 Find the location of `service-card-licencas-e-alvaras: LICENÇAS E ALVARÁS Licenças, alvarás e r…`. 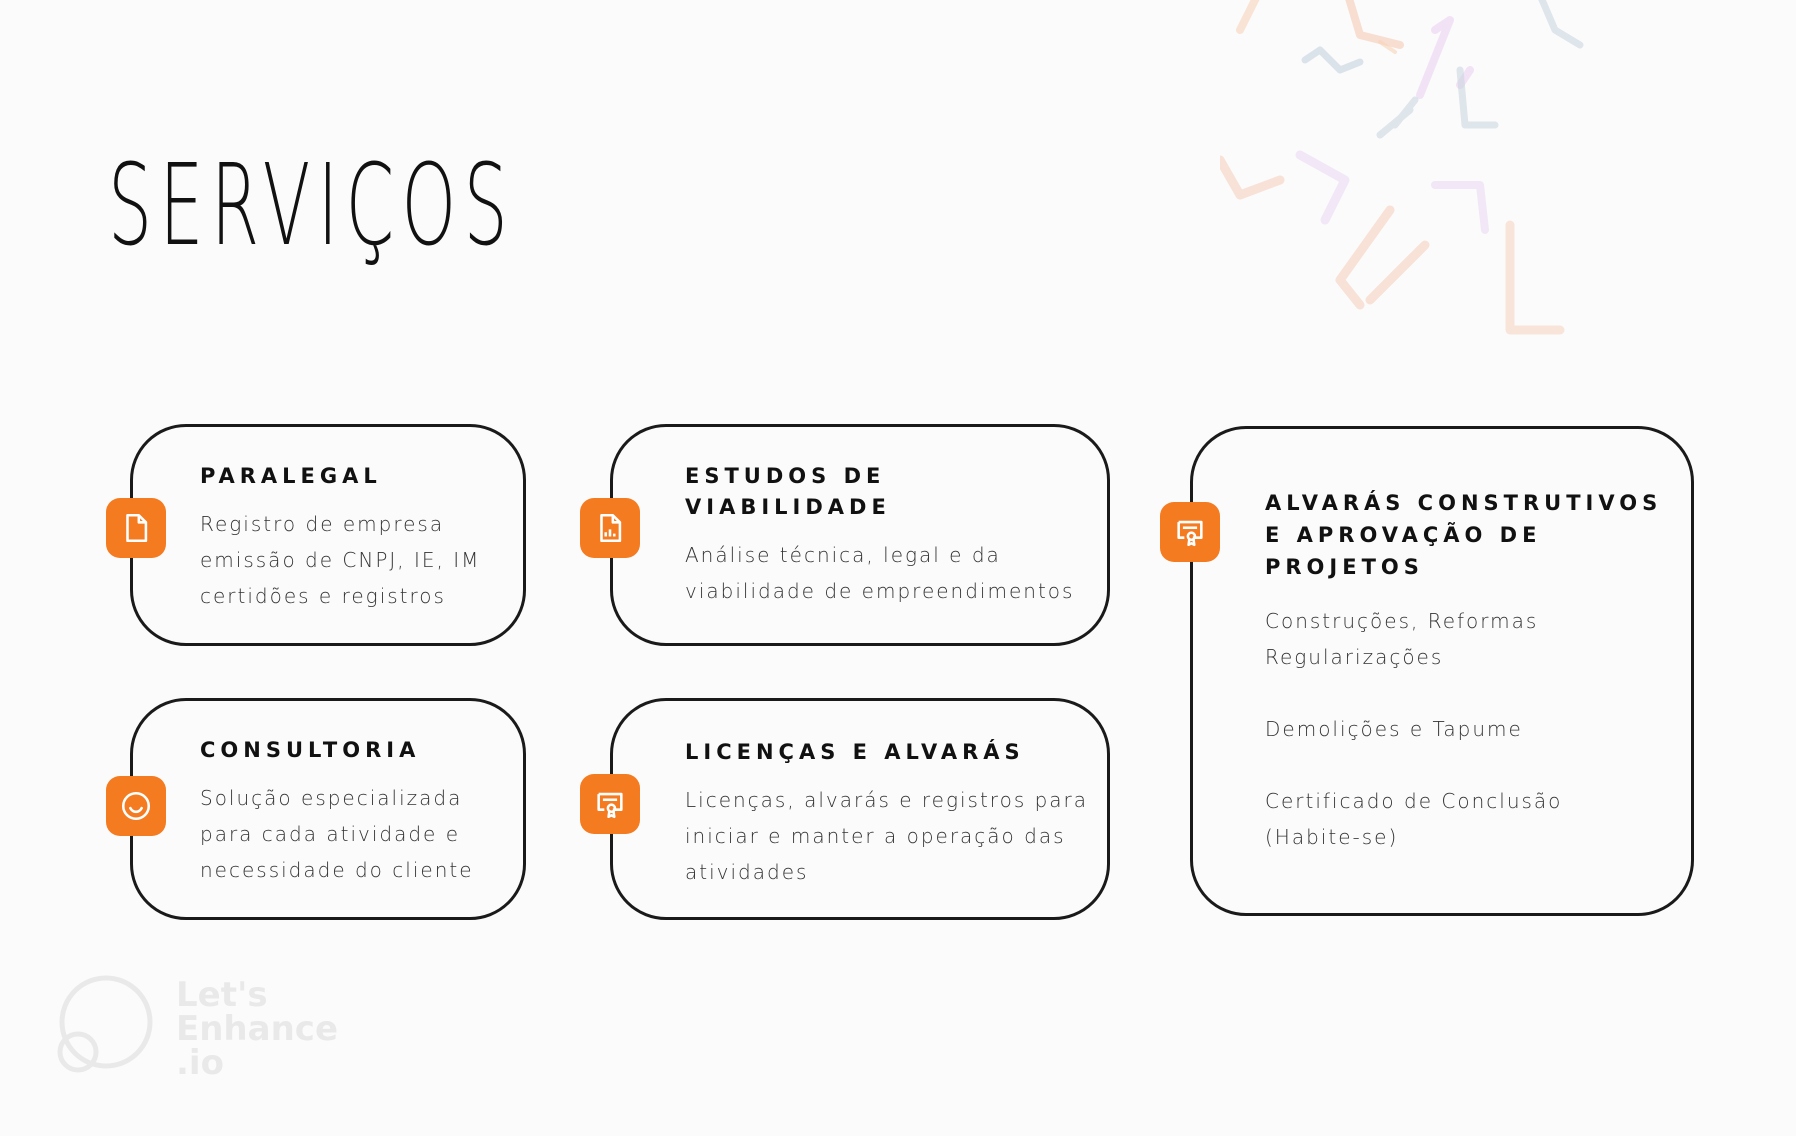

service-card-licencas-e-alvaras: LICENÇAS E ALVARÁS Licenças, alvarás e r… is located at coordinates (860, 809).